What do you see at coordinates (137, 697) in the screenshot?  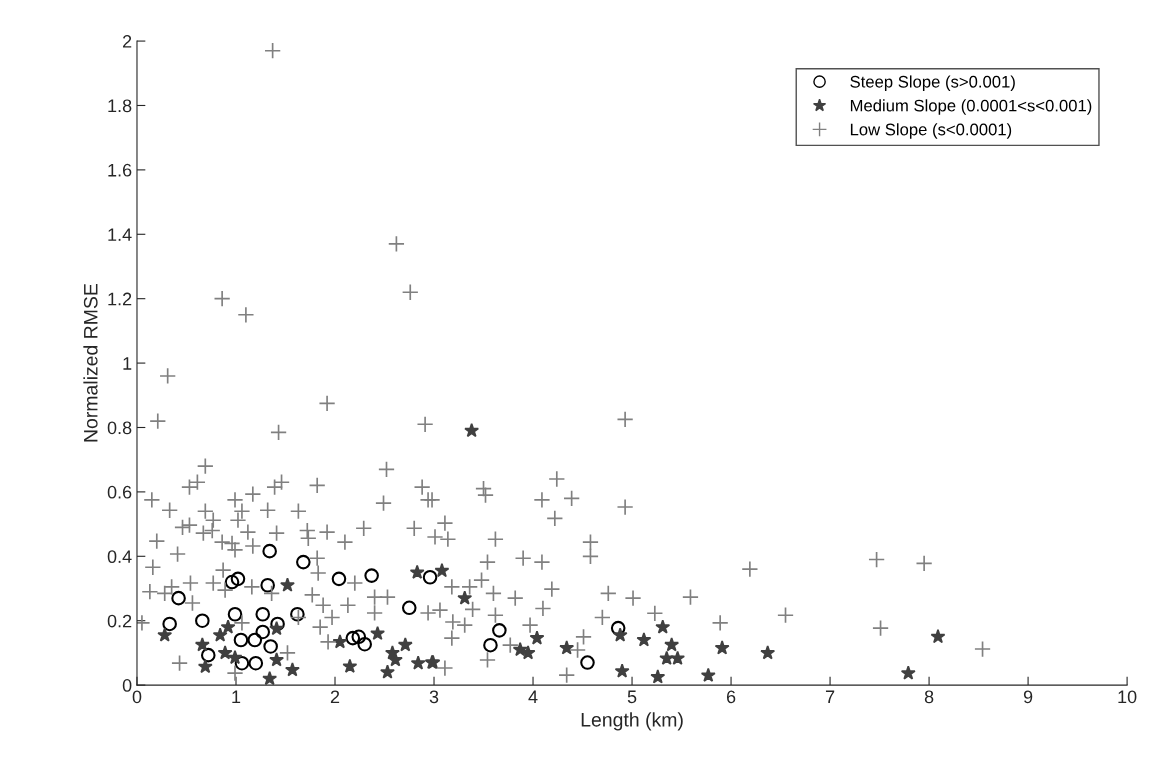 I see `x-tick-label: 0` at bounding box center [137, 697].